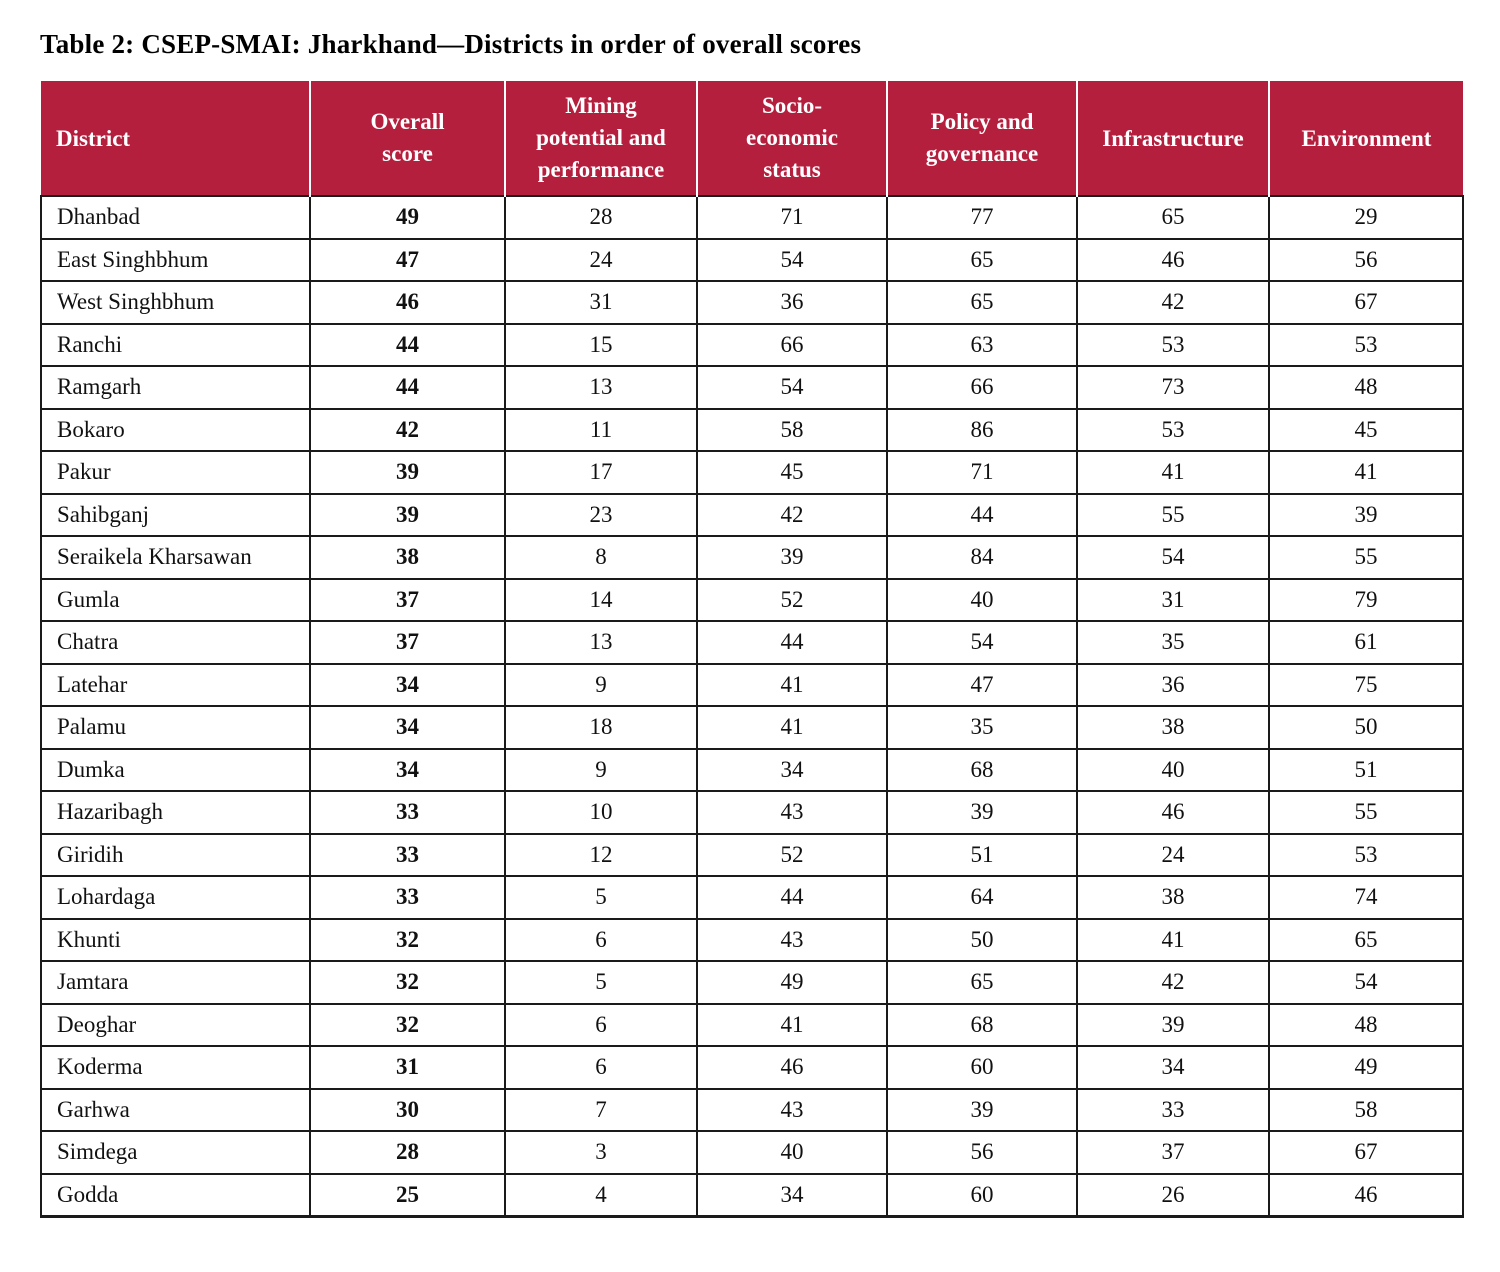 This screenshot has width=1500, height=1272. Describe the element at coordinates (1173, 514) in the screenshot. I see `cell-infrastructure-score: 55` at that location.